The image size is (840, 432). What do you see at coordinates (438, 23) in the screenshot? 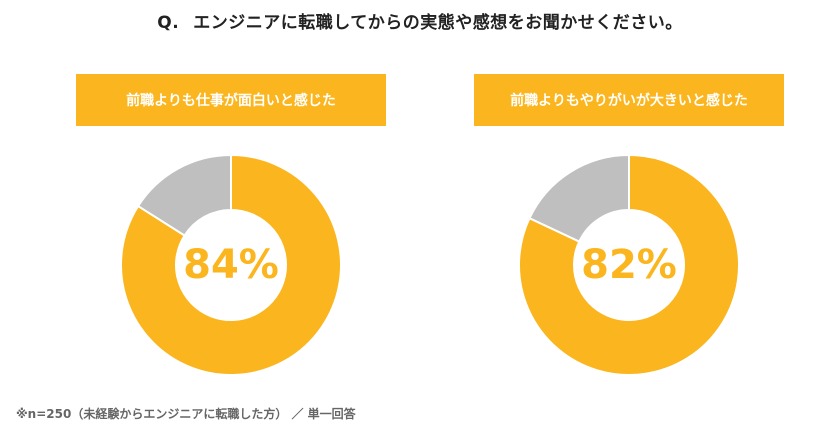
I see `question-text: エンジニアに転職してからの実態や感想をお聞かせください。` at bounding box center [438, 23].